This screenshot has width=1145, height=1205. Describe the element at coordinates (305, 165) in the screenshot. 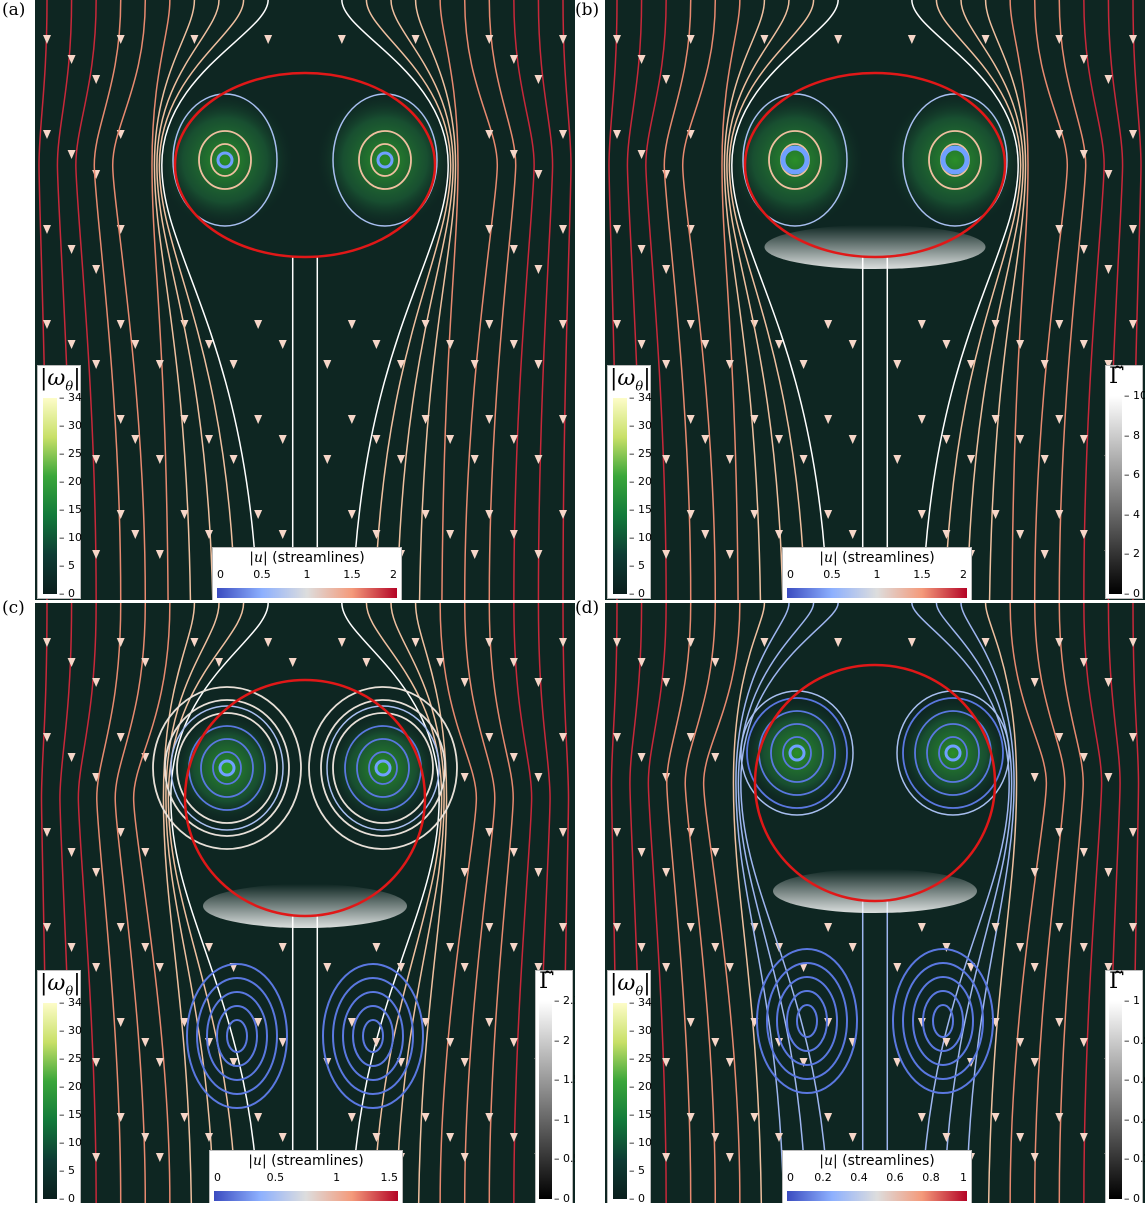

I see `drop-interface` at that location.